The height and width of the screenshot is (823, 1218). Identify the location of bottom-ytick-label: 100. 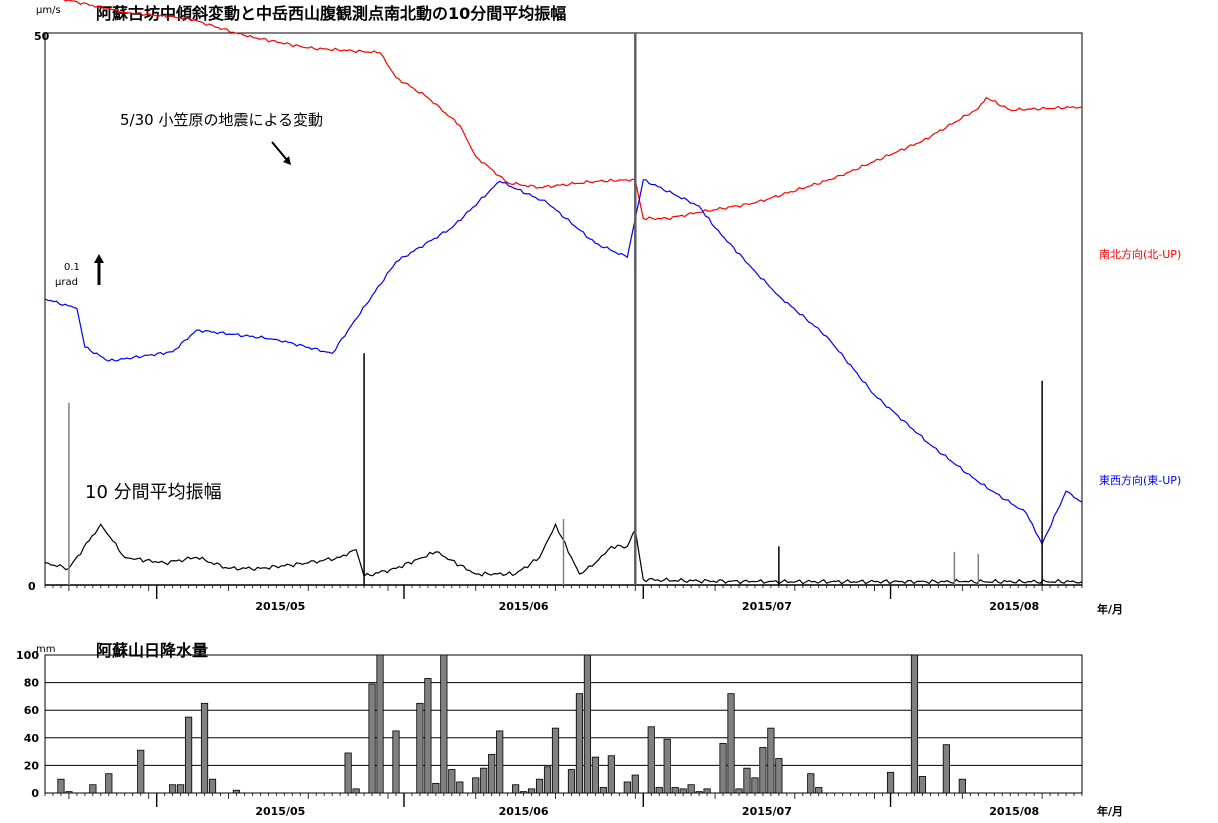
(27, 655).